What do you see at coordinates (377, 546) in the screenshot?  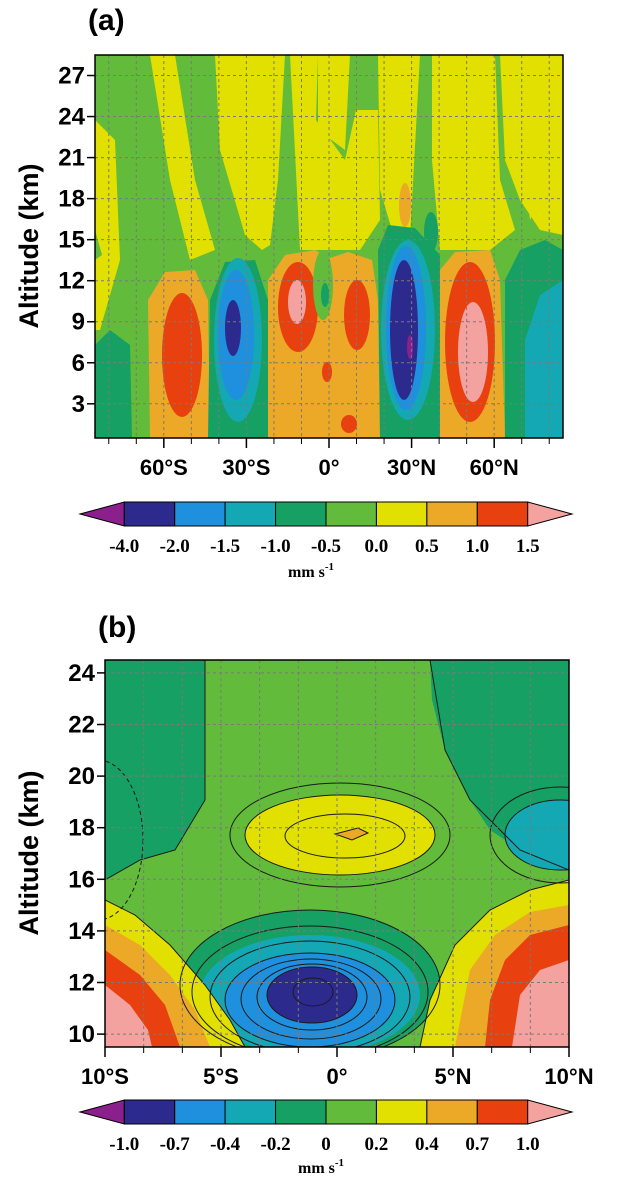 I see `panel-a-colorbar-label: 0.0` at bounding box center [377, 546].